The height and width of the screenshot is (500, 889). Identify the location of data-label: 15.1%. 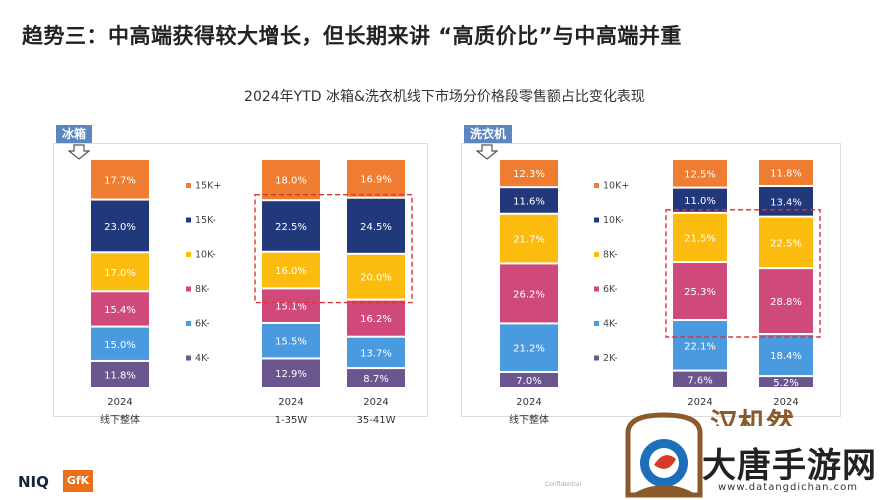
(291, 307).